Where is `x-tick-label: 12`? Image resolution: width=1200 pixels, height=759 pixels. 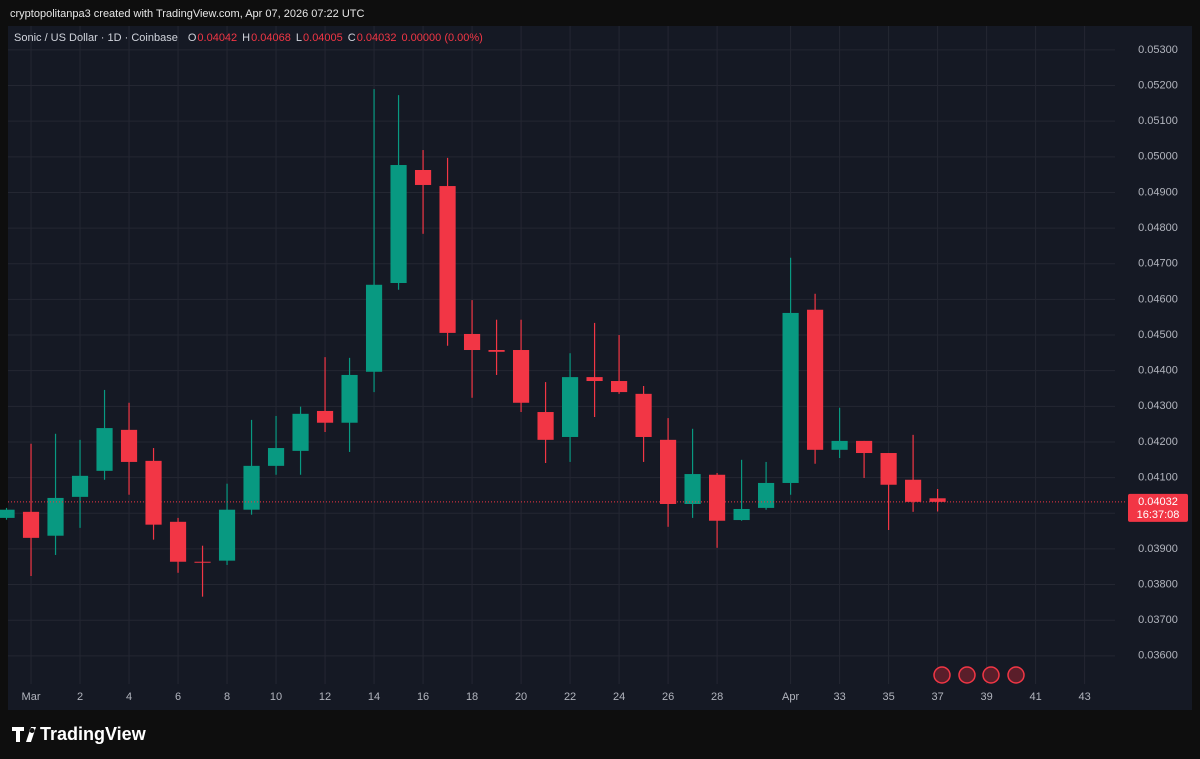 x-tick-label: 12 is located at coordinates (325, 697).